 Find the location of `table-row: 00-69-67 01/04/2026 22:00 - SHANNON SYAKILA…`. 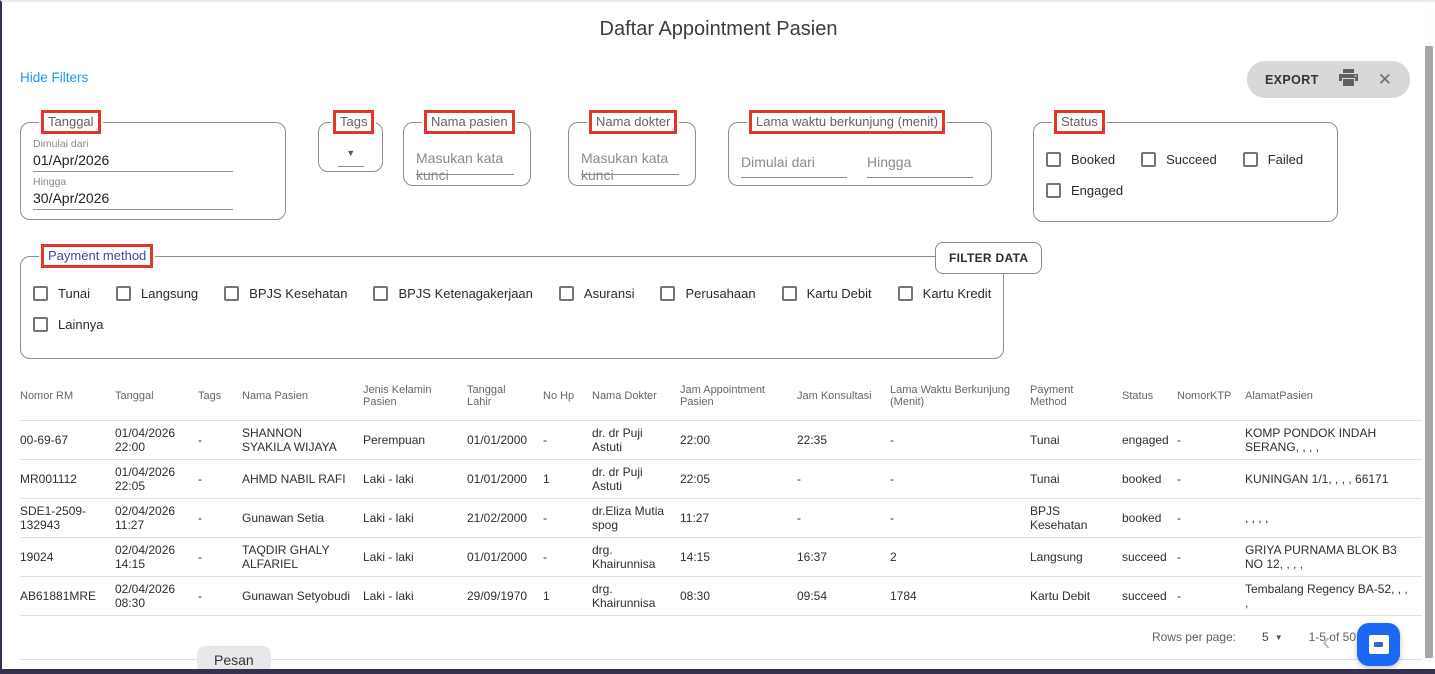

table-row: 00-69-67 01/04/2026 22:00 - SHANNON SYAKILA… is located at coordinates (721, 440).